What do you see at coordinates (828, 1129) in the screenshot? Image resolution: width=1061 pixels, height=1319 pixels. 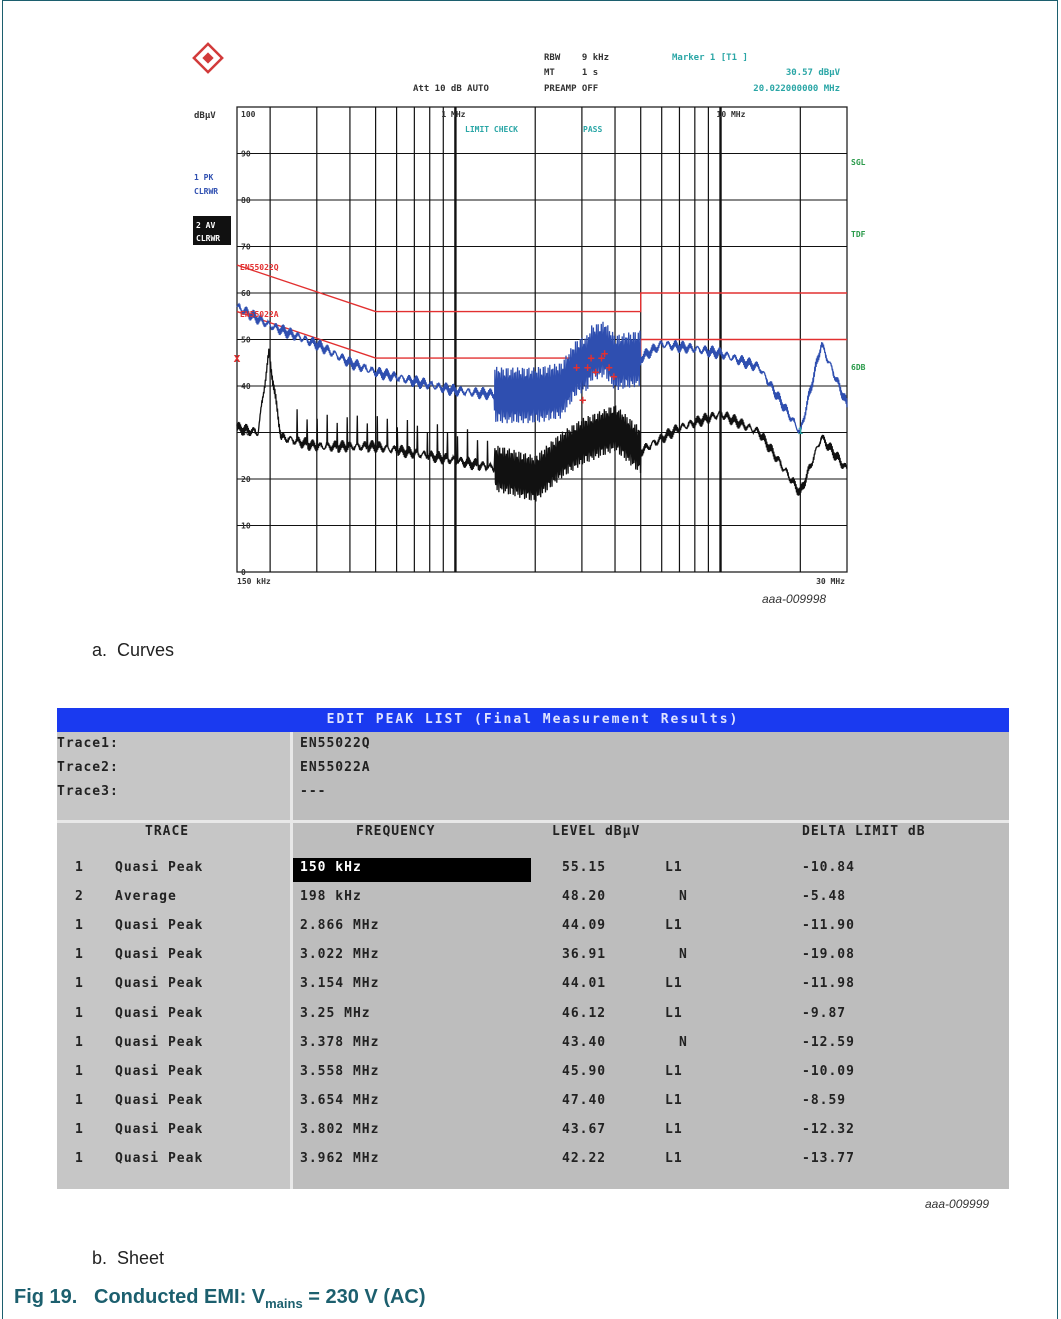 I see `row-delta: -12.32` at bounding box center [828, 1129].